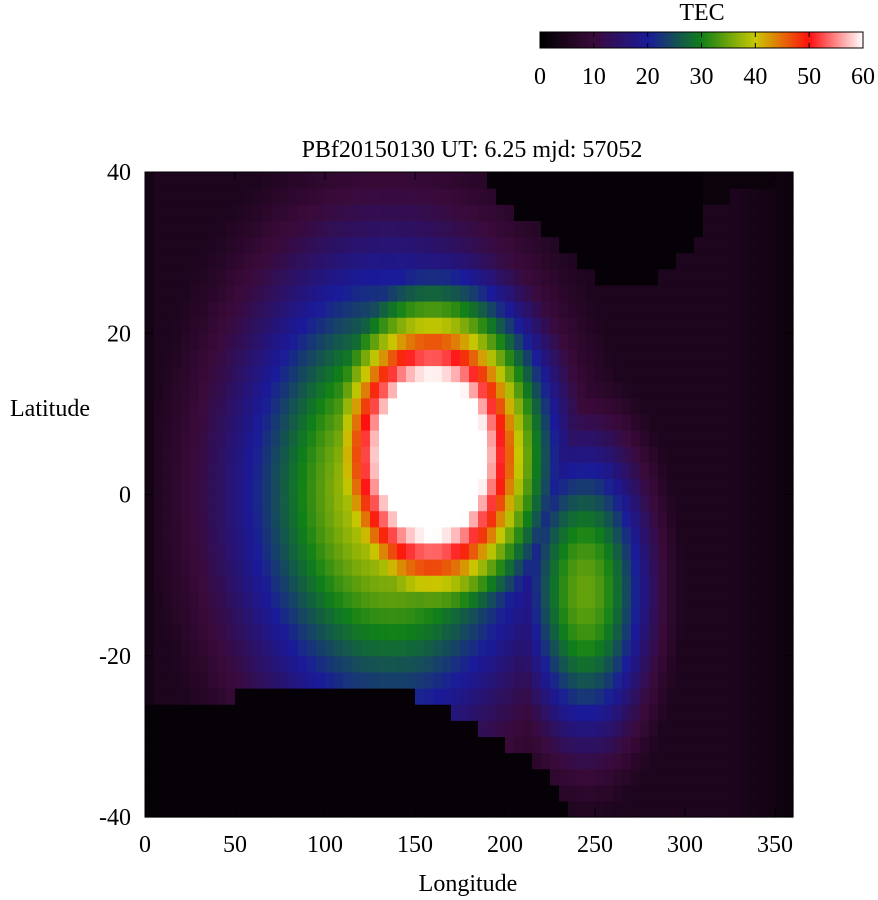 The width and height of the screenshot is (878, 900). Describe the element at coordinates (594, 77) in the screenshot. I see `colorbar-tick-label: 10` at that location.